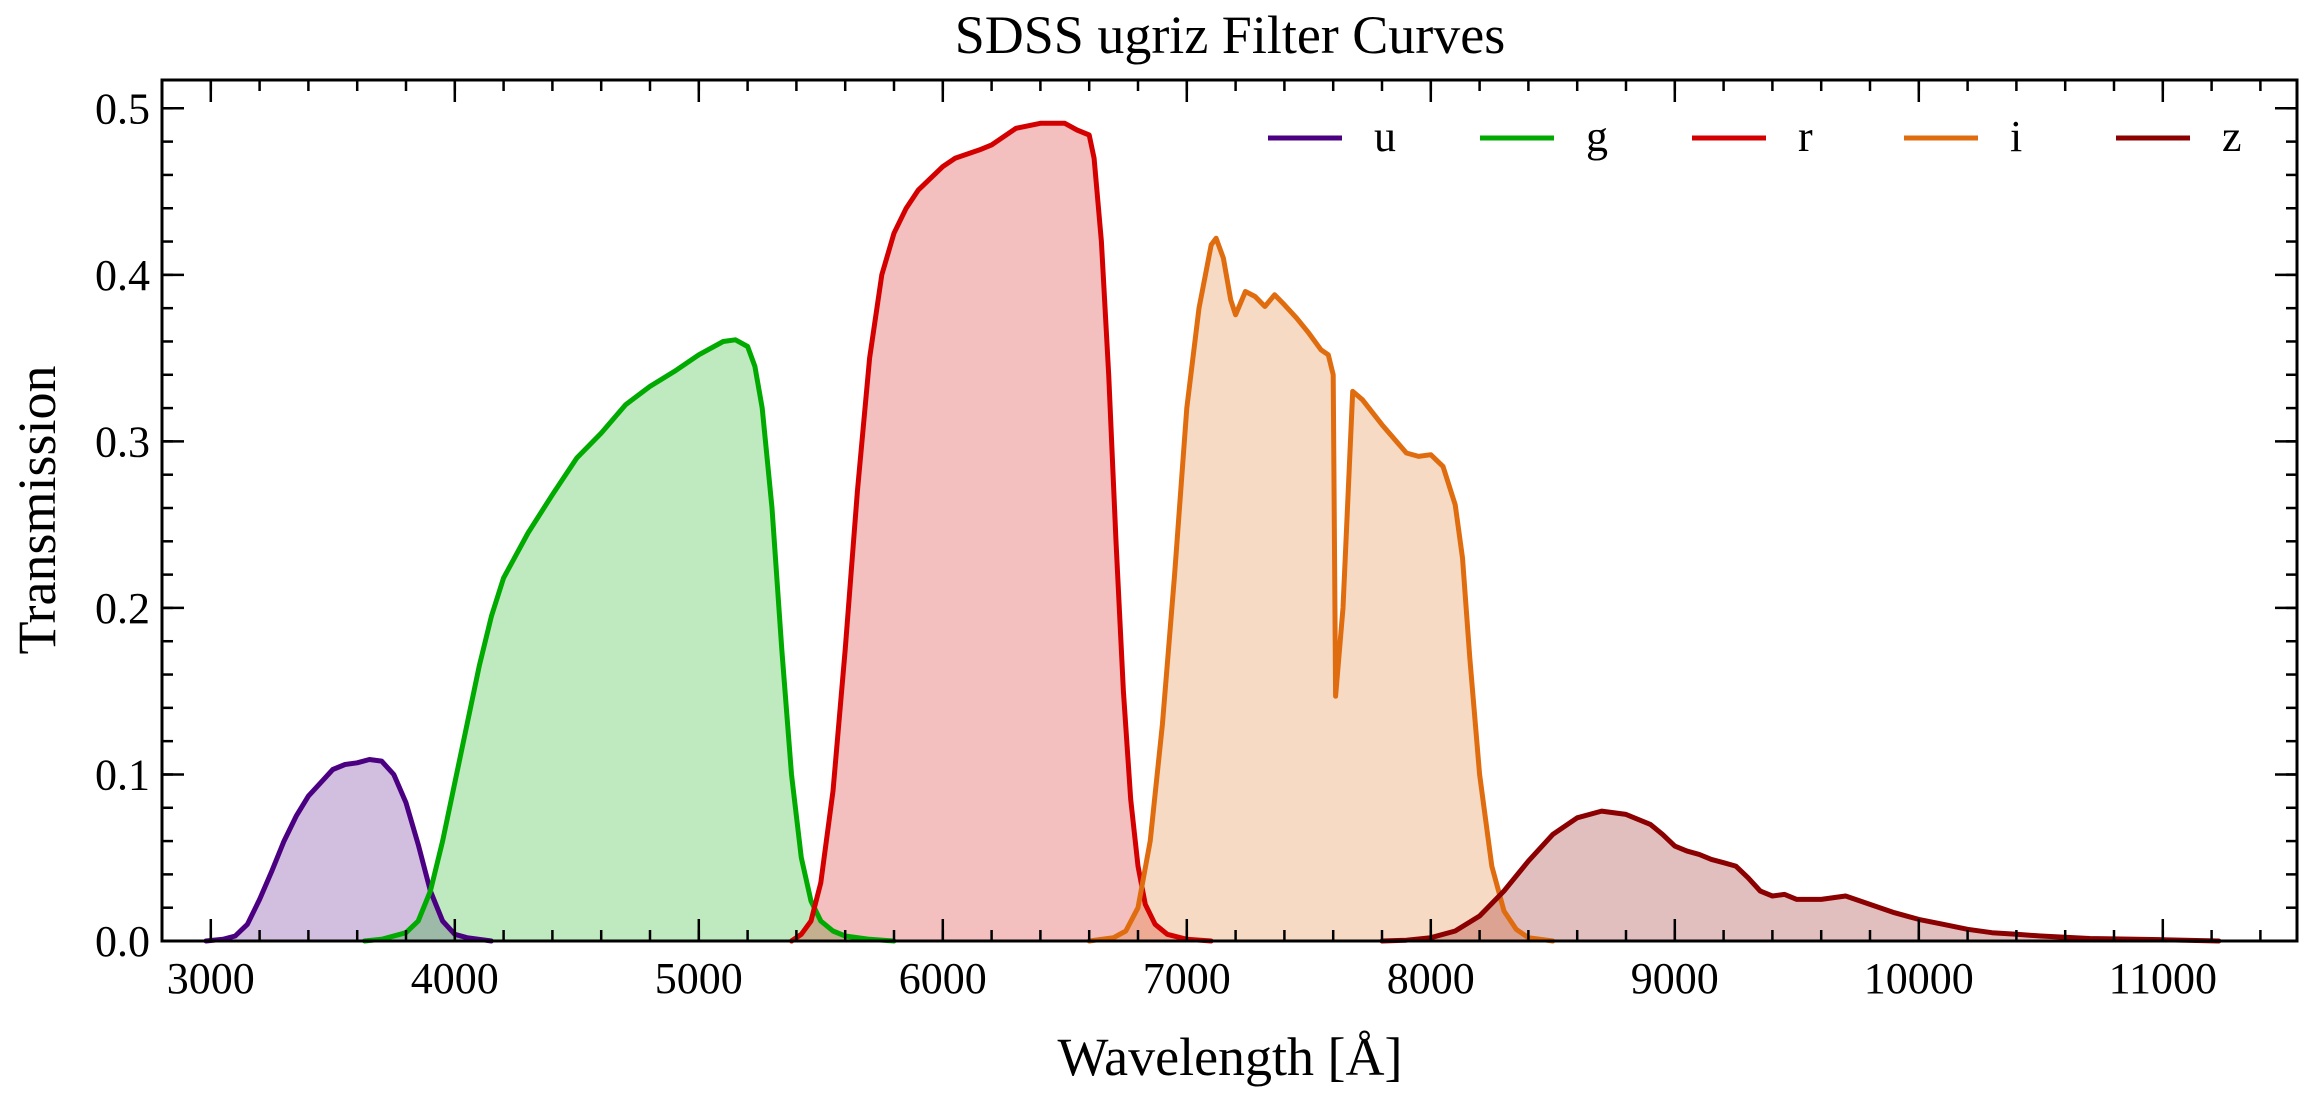 The image size is (2313, 1105). Describe the element at coordinates (1187, 978) in the screenshot. I see `x-tick-label: 7000` at that location.